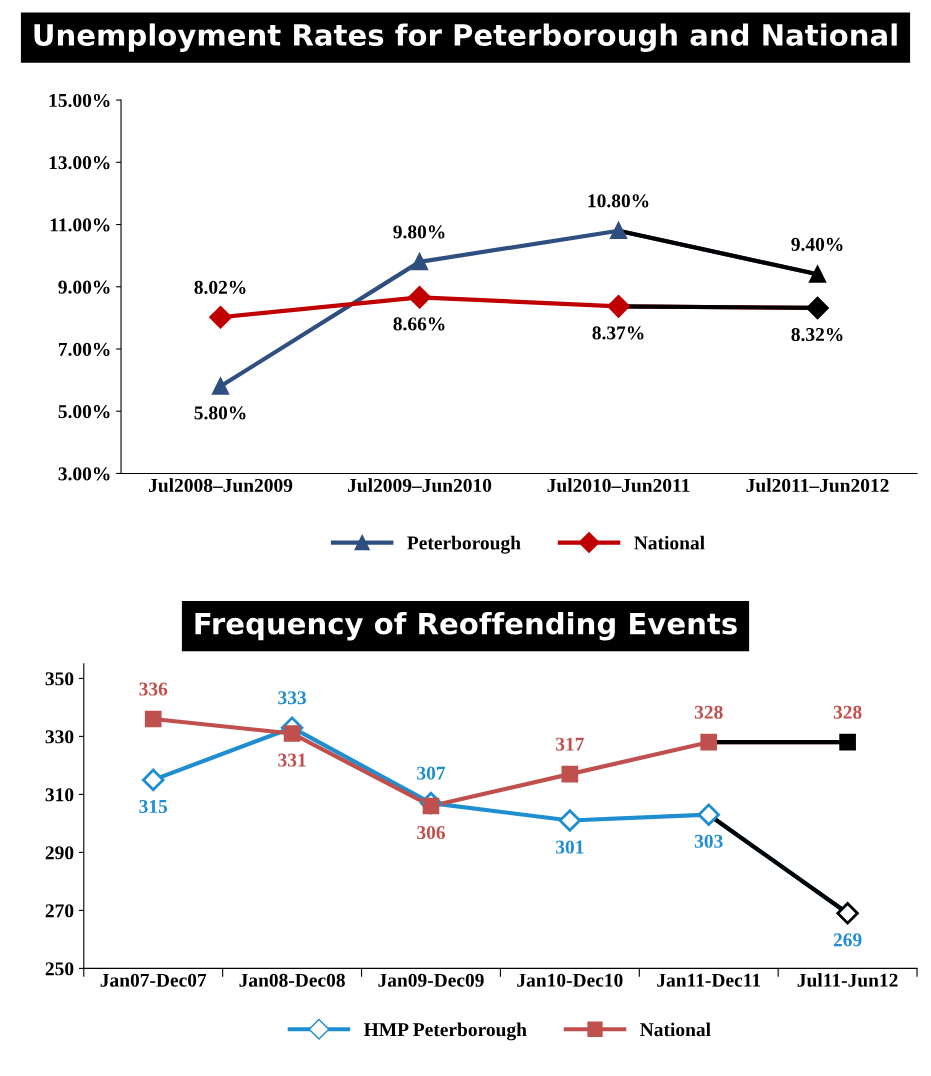 The image size is (931, 1076). What do you see at coordinates (84, 287) in the screenshot?
I see `y-tick-label: 9.00%` at bounding box center [84, 287].